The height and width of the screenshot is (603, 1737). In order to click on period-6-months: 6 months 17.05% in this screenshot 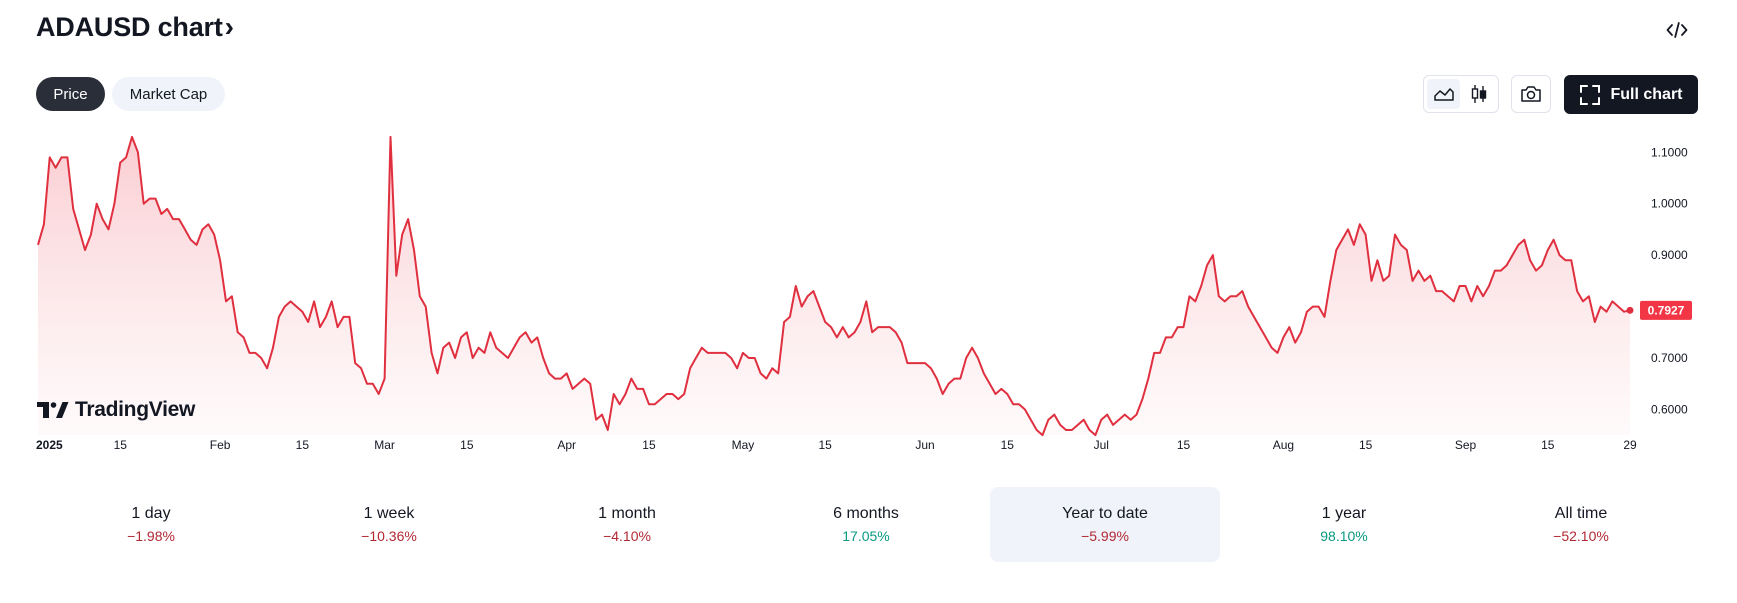, I will do `click(866, 524)`.